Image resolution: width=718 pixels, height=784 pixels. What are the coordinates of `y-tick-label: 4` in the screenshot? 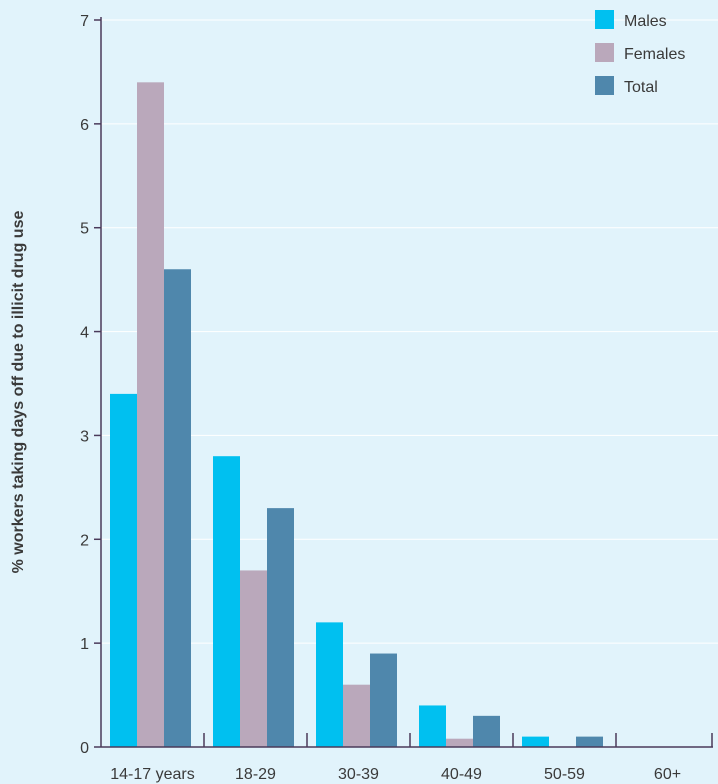 It's located at (84, 333).